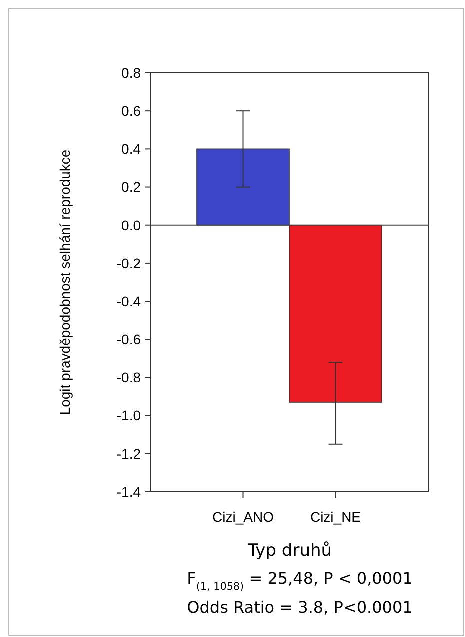 This screenshot has height=637, width=465. What do you see at coordinates (336, 517) in the screenshot?
I see `x-tick-label: Cizi_NE` at bounding box center [336, 517].